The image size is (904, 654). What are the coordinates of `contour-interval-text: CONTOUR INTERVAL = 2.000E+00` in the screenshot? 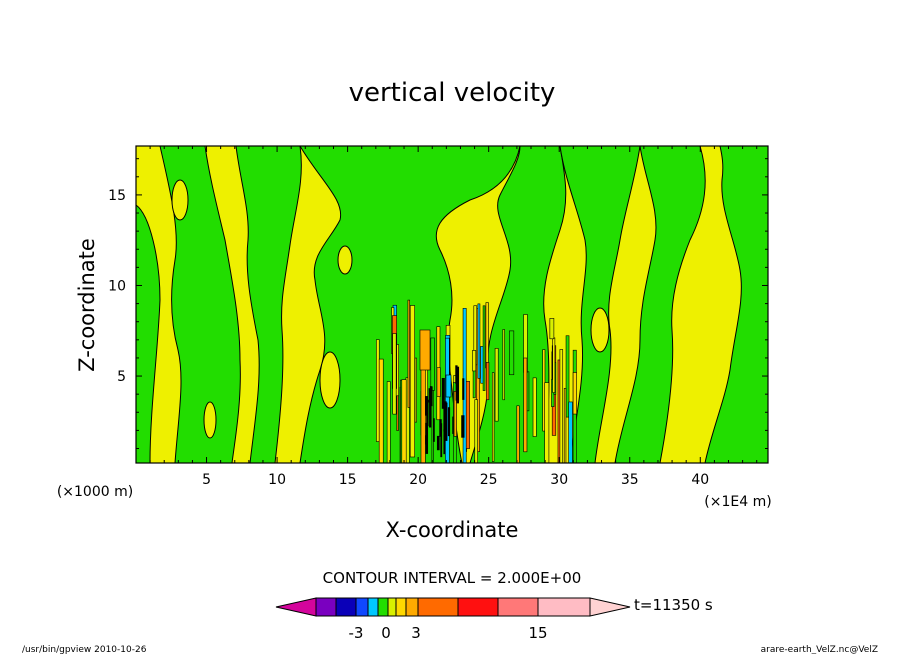 It's located at (452, 578).